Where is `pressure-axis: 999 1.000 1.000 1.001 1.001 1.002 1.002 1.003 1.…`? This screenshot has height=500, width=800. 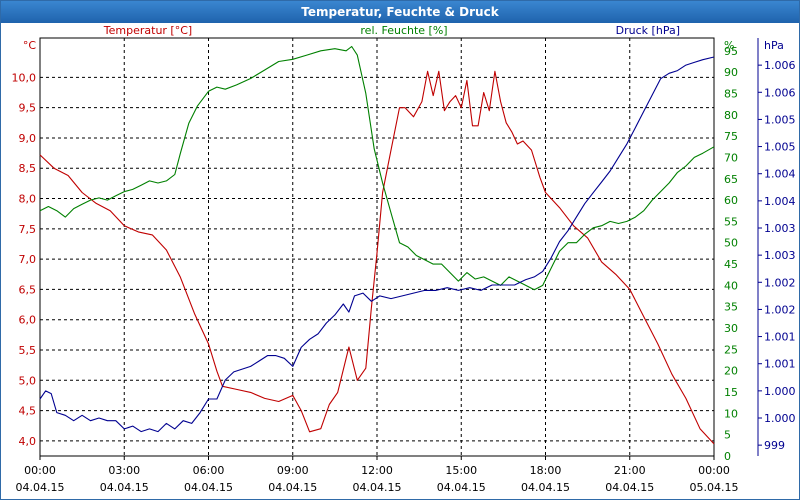 pressure-axis: 999 1.000 1.000 1.001 1.001 1.002 1.002 1.003 1.… is located at coordinates (776, 247).